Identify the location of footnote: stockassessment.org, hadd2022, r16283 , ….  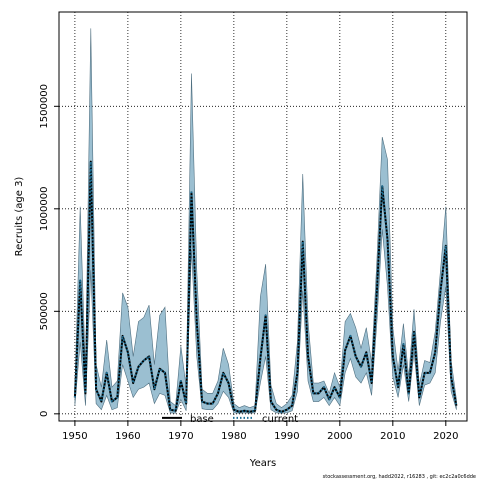
(399, 477).